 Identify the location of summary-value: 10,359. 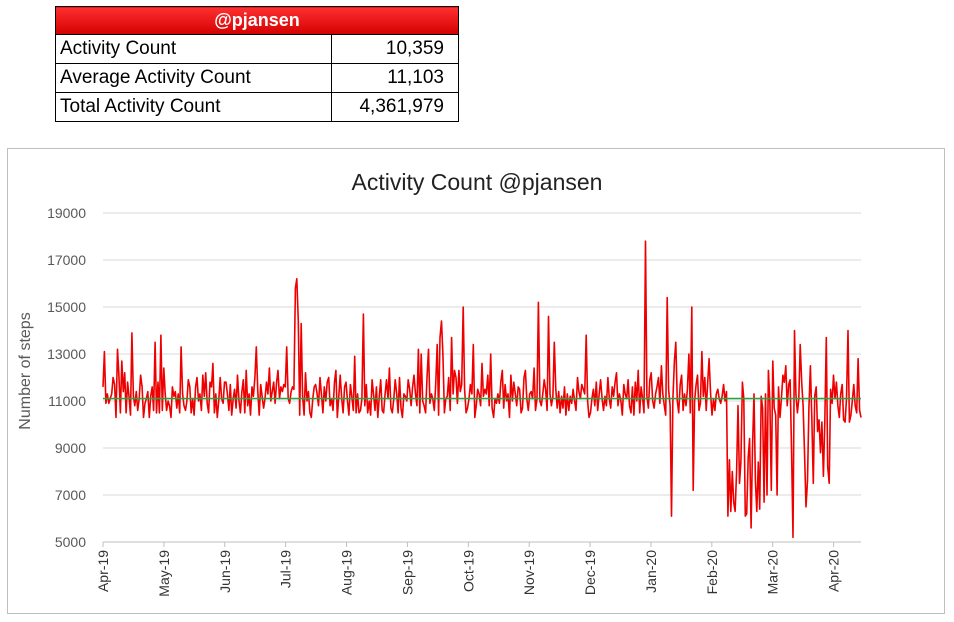
(395, 49).